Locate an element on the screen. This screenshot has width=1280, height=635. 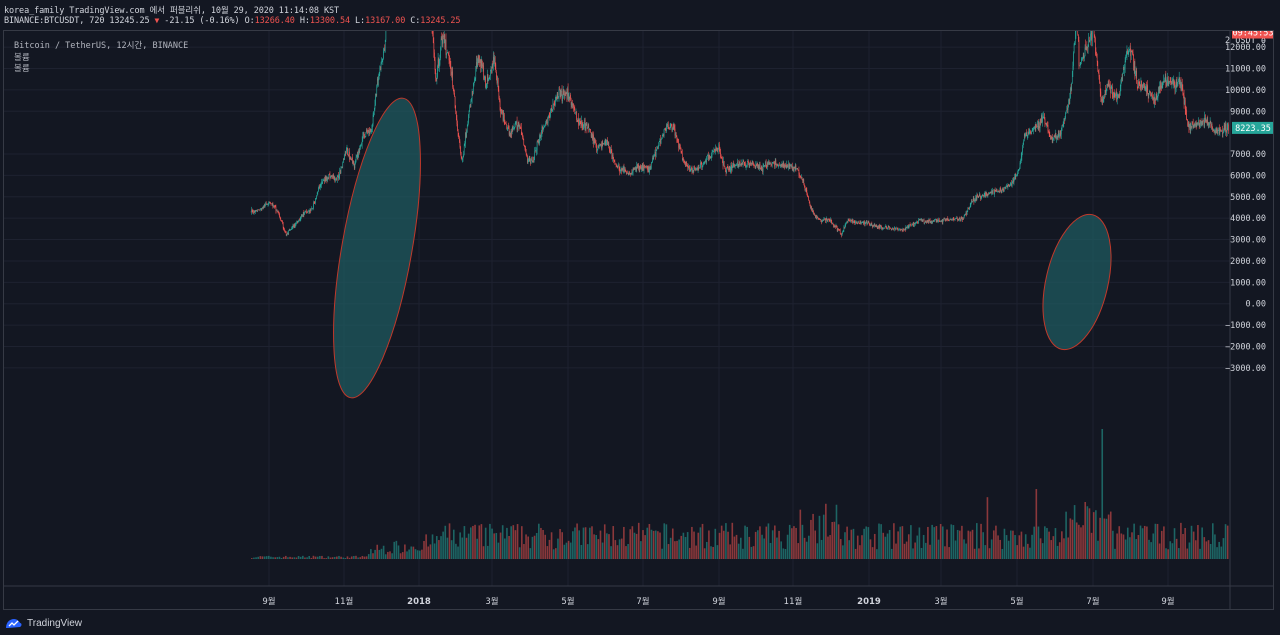
tradingview-logo: TradingView is located at coordinates (43, 623).